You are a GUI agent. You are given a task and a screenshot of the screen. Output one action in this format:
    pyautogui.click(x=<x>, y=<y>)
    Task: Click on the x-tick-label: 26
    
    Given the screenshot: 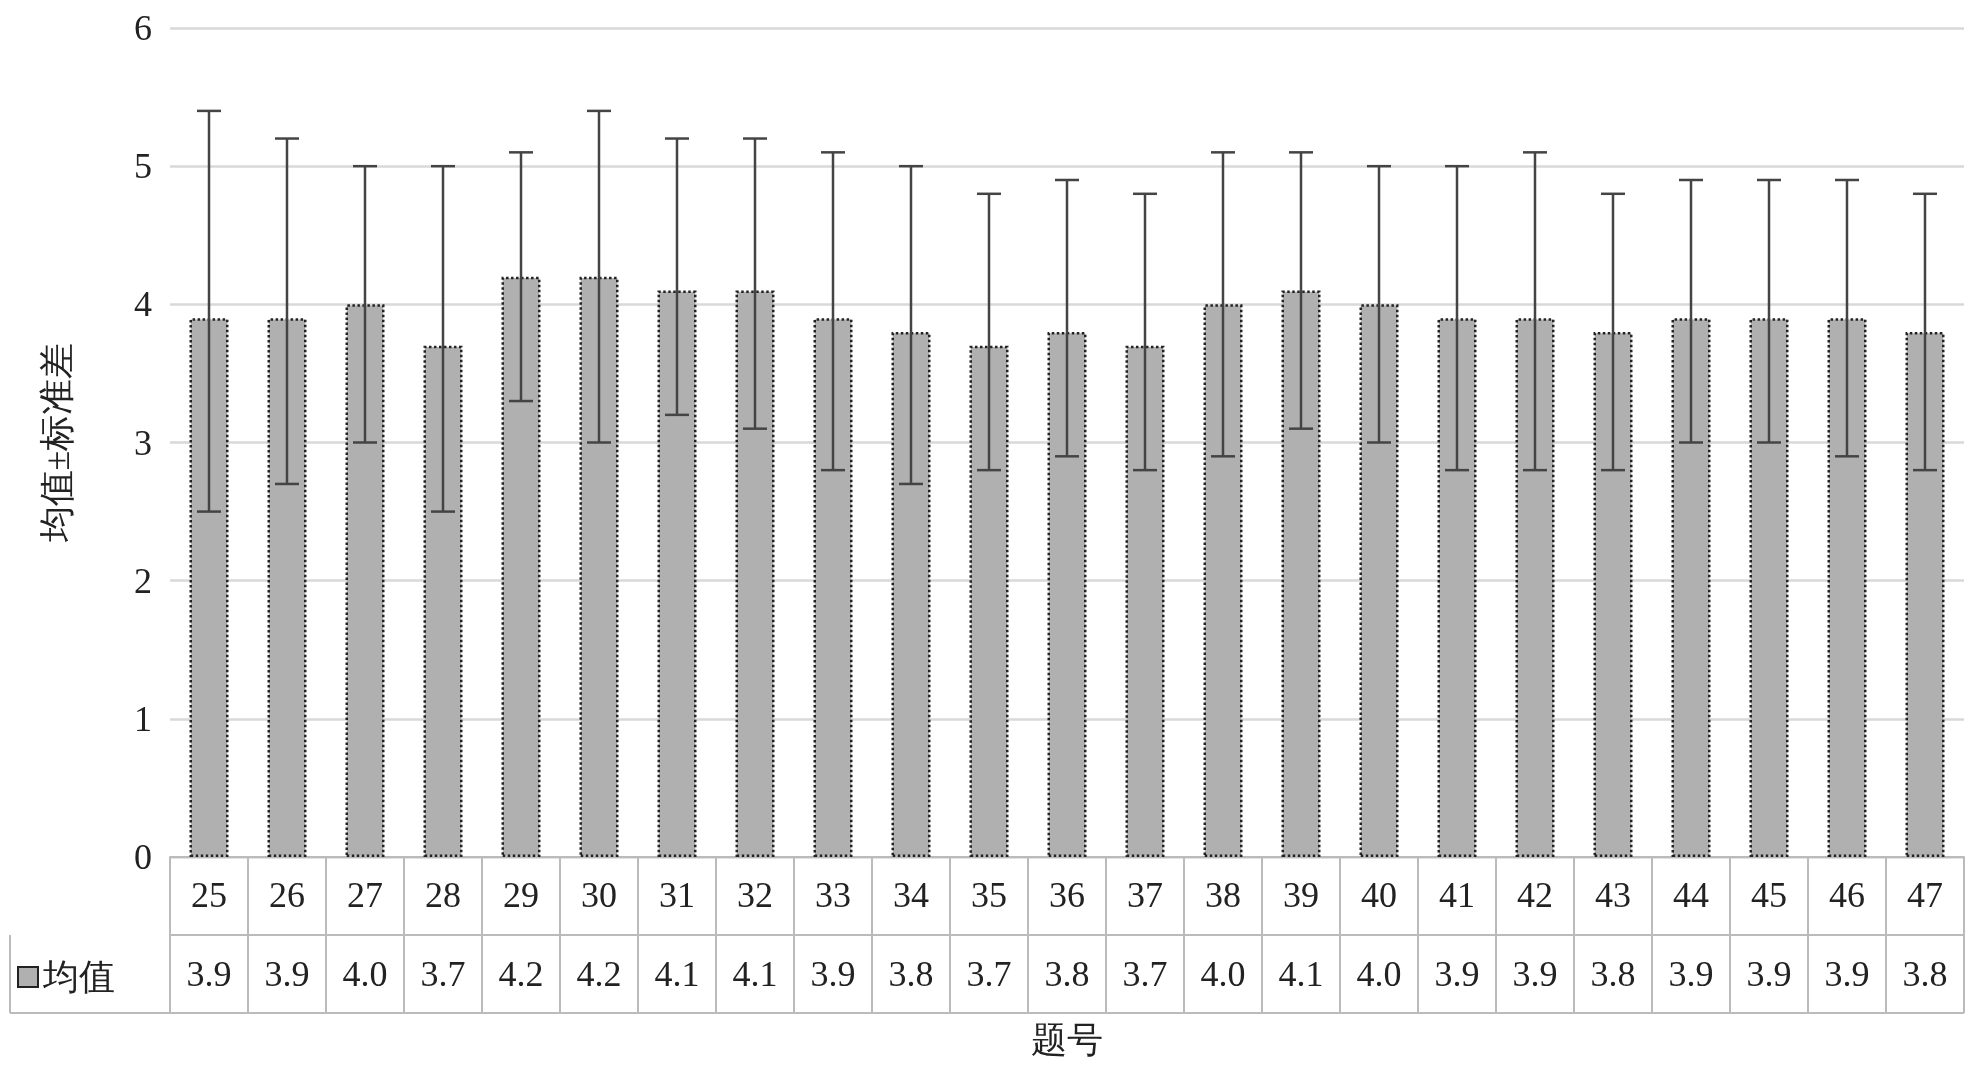 What is the action you would take?
    pyautogui.click(x=287, y=895)
    